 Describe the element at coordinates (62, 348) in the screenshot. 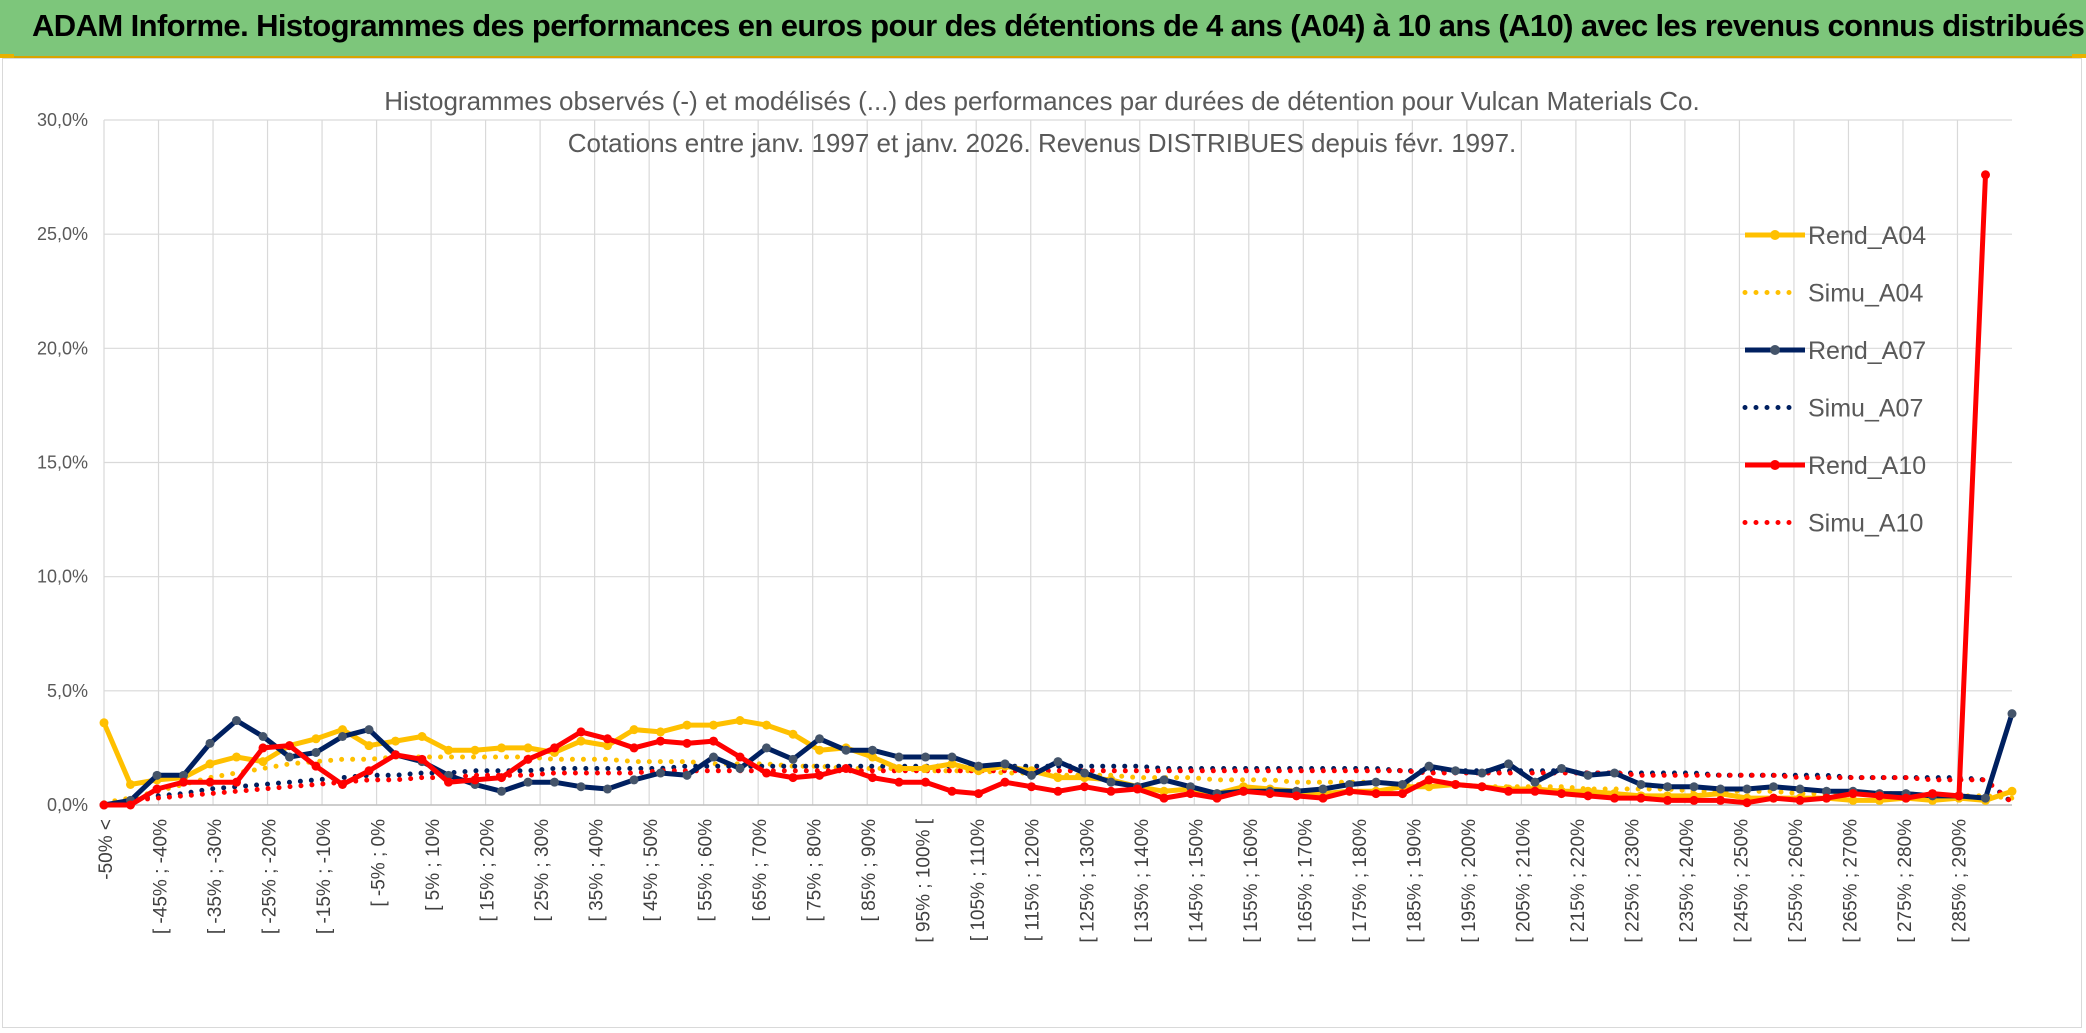

I see `y-tick-label: 20,0%` at that location.